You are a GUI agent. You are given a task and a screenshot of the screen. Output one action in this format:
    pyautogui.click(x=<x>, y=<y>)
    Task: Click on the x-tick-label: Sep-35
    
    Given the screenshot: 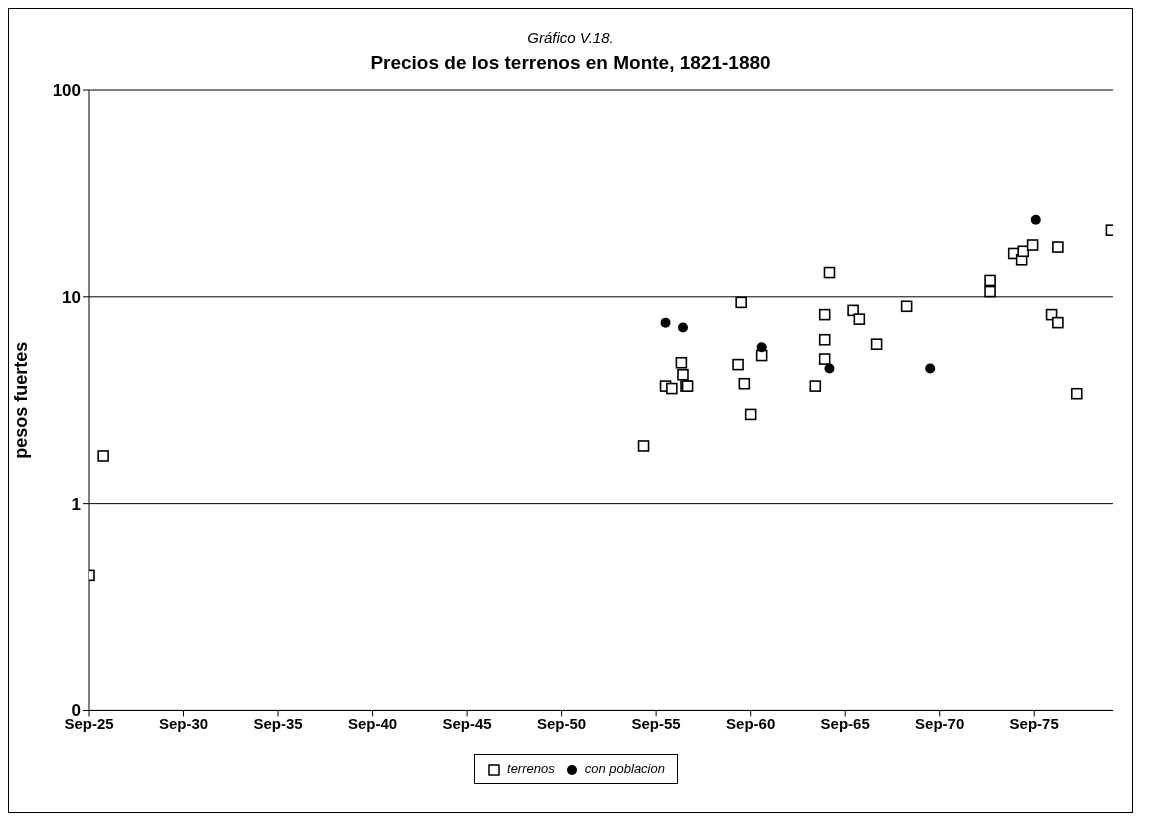 What is the action you would take?
    pyautogui.click(x=278, y=724)
    